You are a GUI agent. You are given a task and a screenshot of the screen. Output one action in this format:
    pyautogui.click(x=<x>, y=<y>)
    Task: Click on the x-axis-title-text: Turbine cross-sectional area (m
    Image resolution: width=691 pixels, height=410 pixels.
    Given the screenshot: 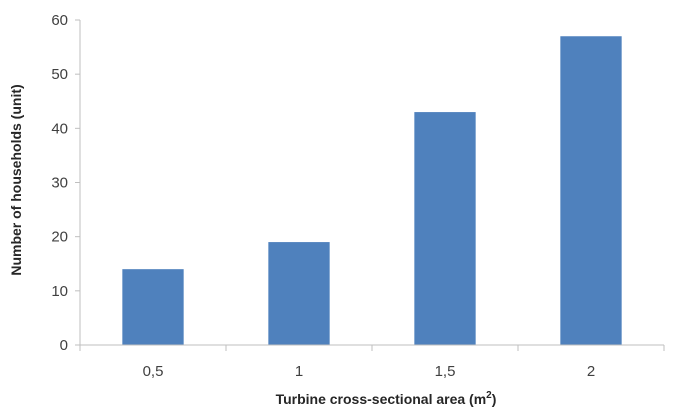 What is the action you would take?
    pyautogui.click(x=381, y=399)
    